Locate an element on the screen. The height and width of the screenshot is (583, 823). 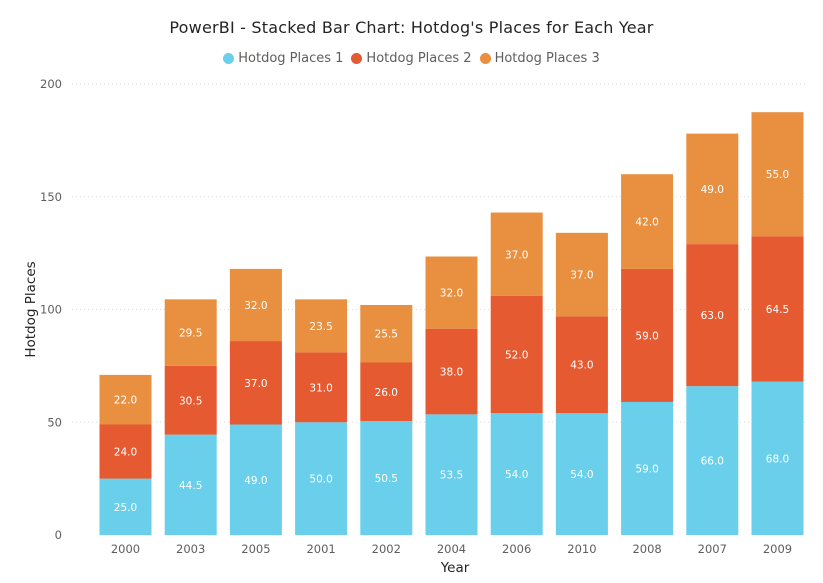
data-label-series-3: 23.5 is located at coordinates (320, 327).